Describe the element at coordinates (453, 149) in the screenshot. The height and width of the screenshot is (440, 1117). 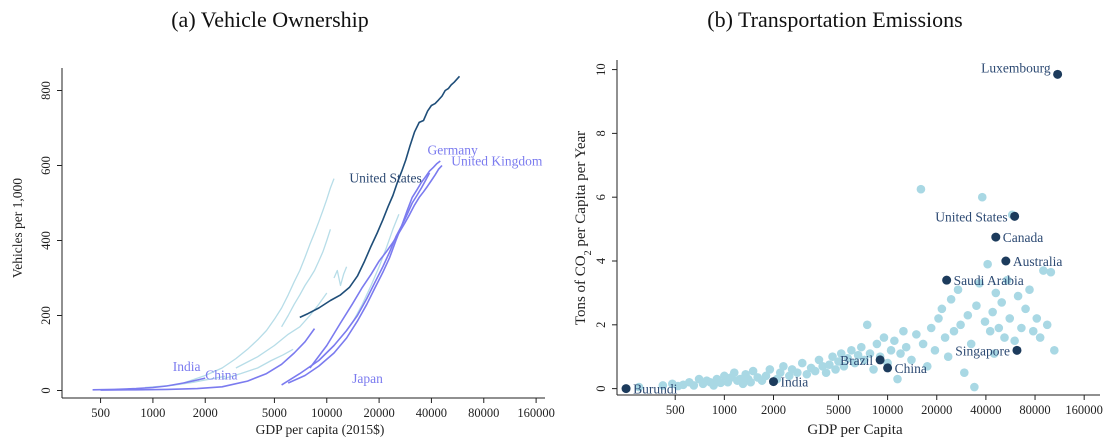
I see `annotation-germany: Germany` at that location.